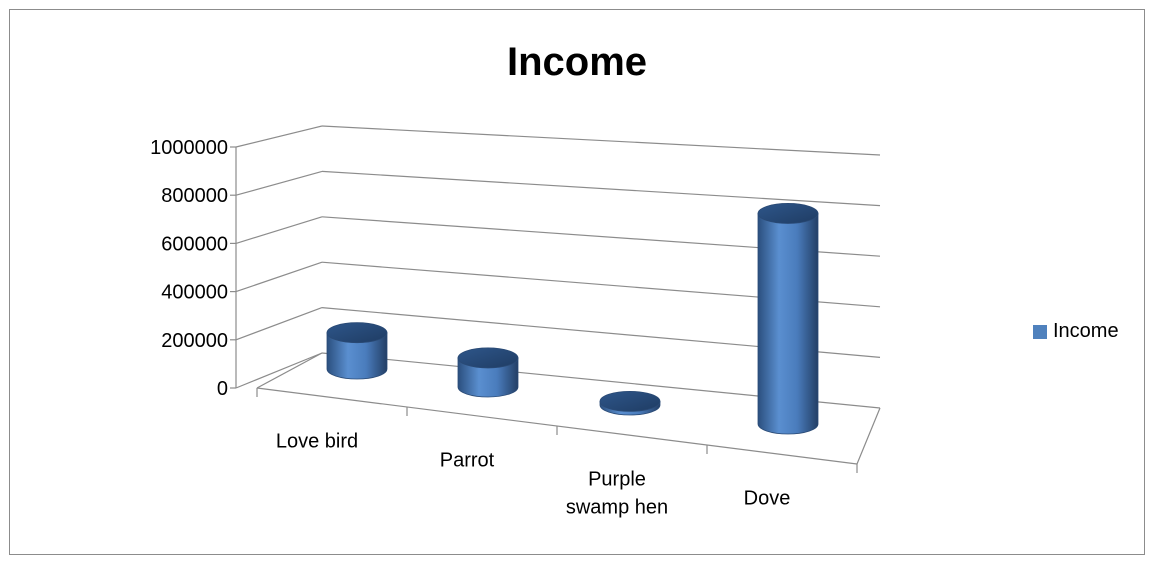 The image size is (1154, 564). Describe the element at coordinates (194, 341) in the screenshot. I see `y-tick-label: 200000` at that location.